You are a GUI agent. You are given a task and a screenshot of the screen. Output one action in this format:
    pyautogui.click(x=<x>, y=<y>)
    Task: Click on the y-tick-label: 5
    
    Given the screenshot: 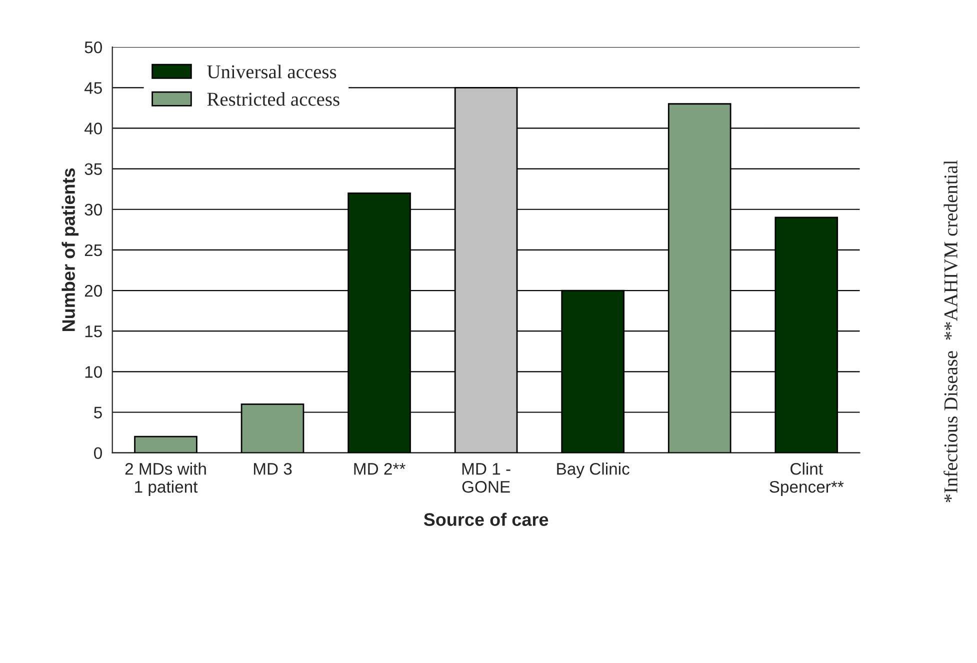 What is the action you would take?
    pyautogui.click(x=98, y=412)
    